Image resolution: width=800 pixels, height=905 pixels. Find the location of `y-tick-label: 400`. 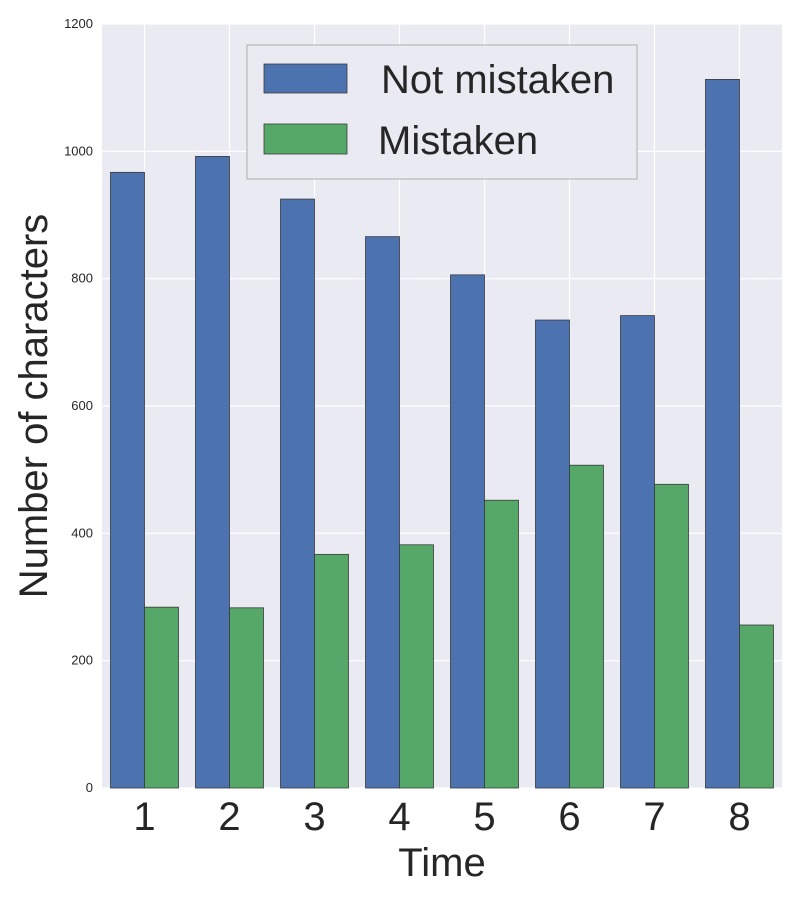

y-tick-label: 400 is located at coordinates (82, 532).